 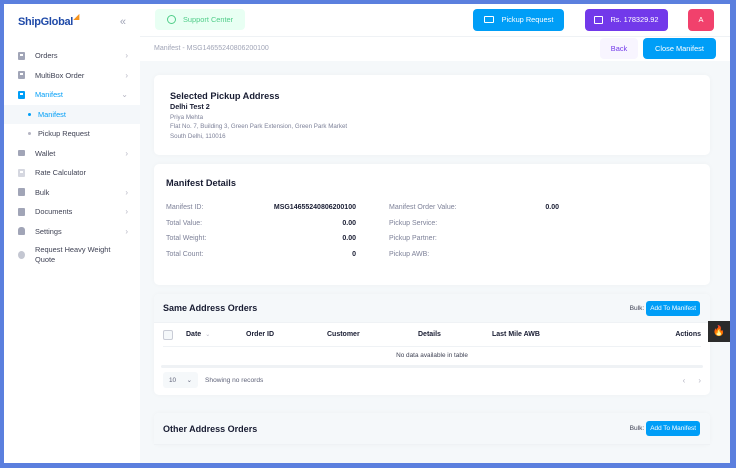 I want to click on detail-label: Pickup AWB:, so click(x=409, y=254).